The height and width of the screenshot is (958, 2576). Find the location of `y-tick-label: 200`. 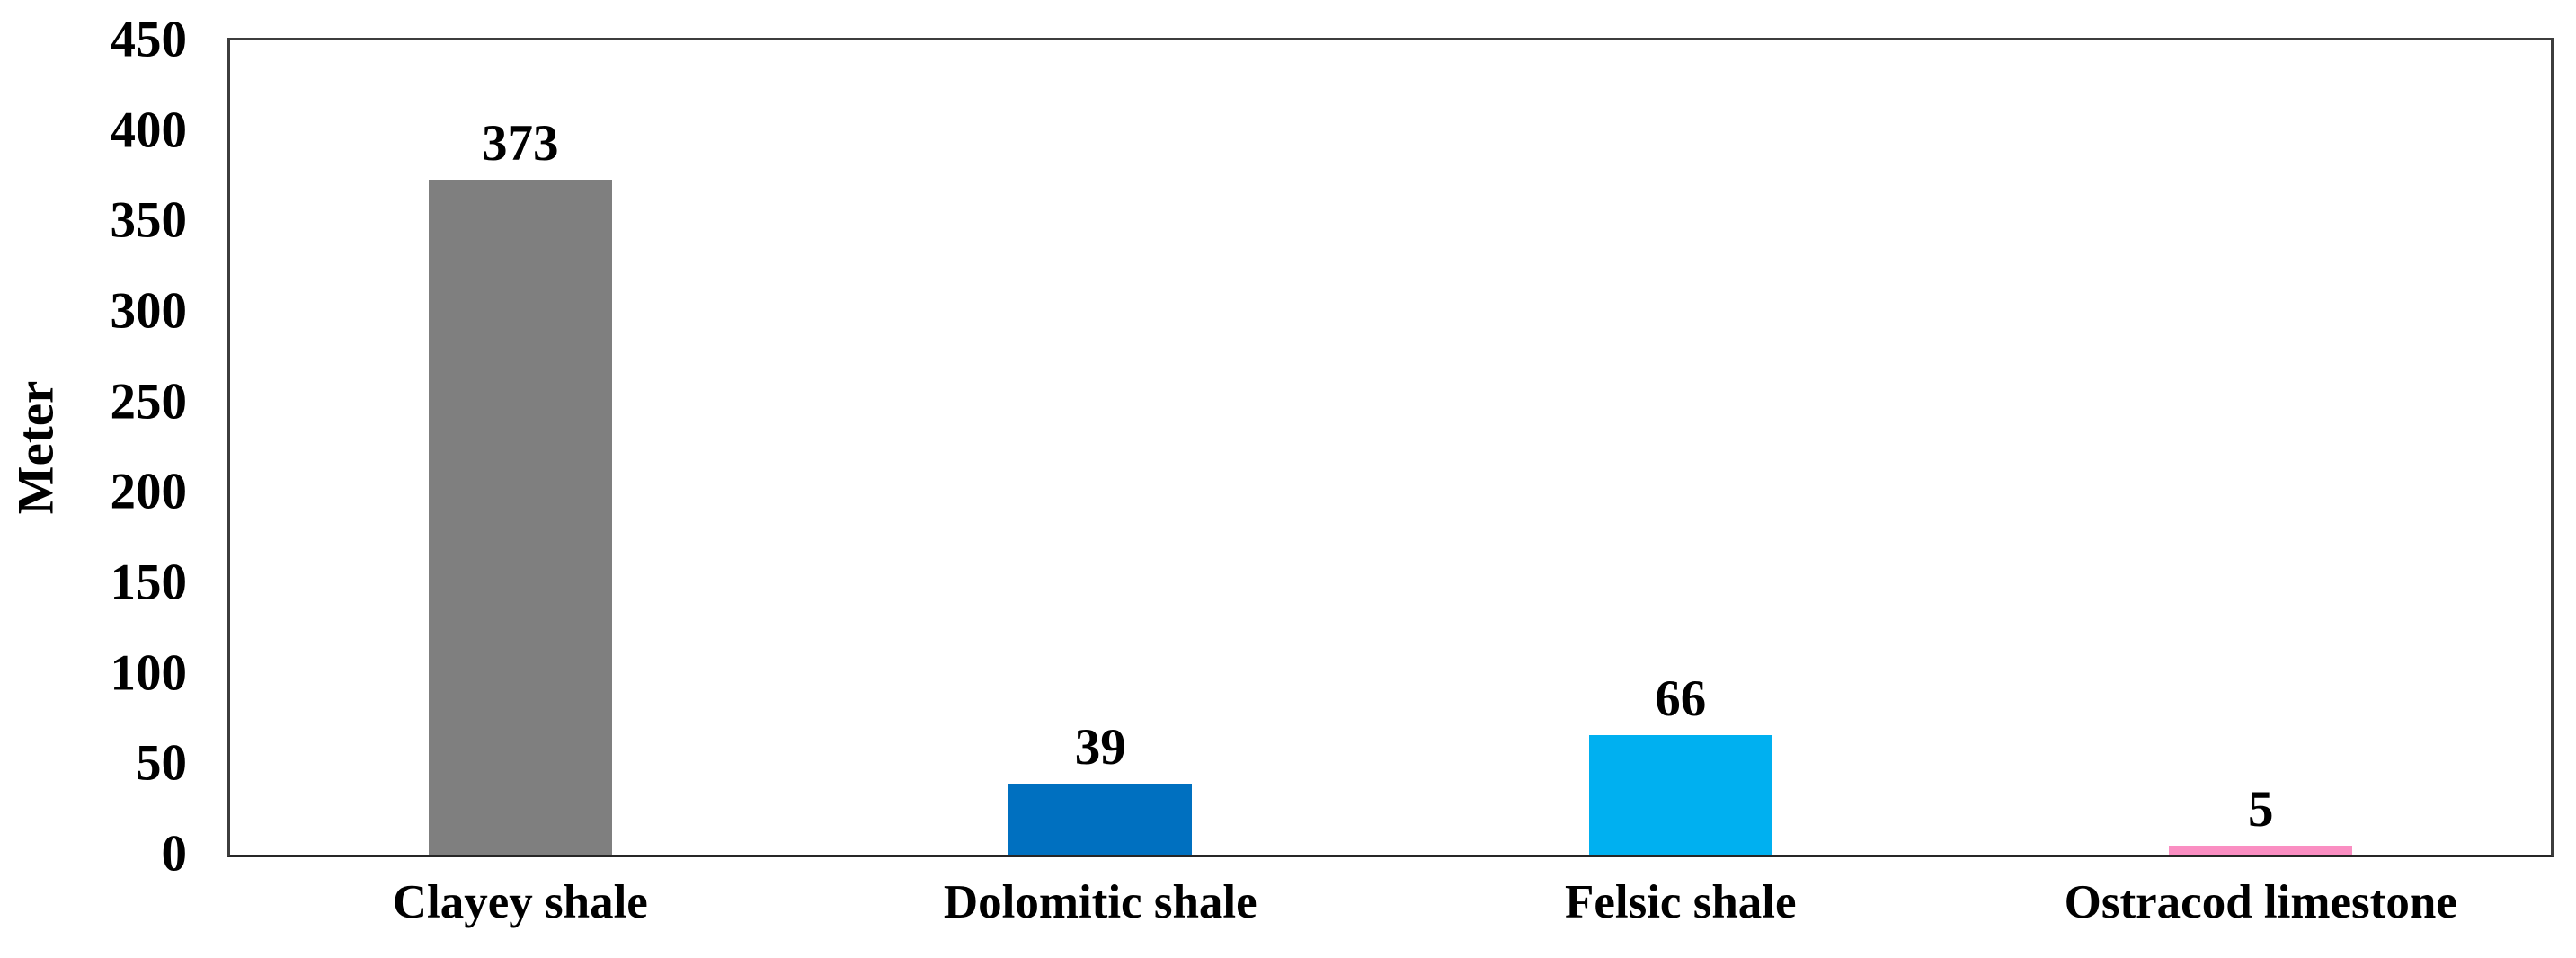

y-tick-label: 200 is located at coordinates (149, 492).